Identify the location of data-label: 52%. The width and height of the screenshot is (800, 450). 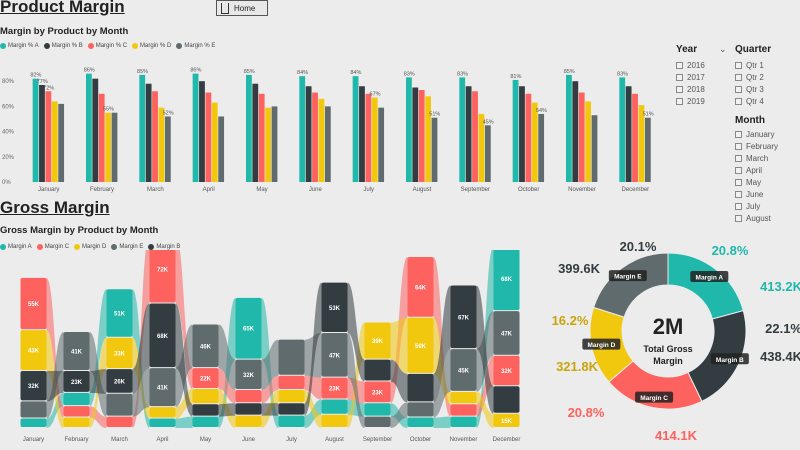
(168, 113).